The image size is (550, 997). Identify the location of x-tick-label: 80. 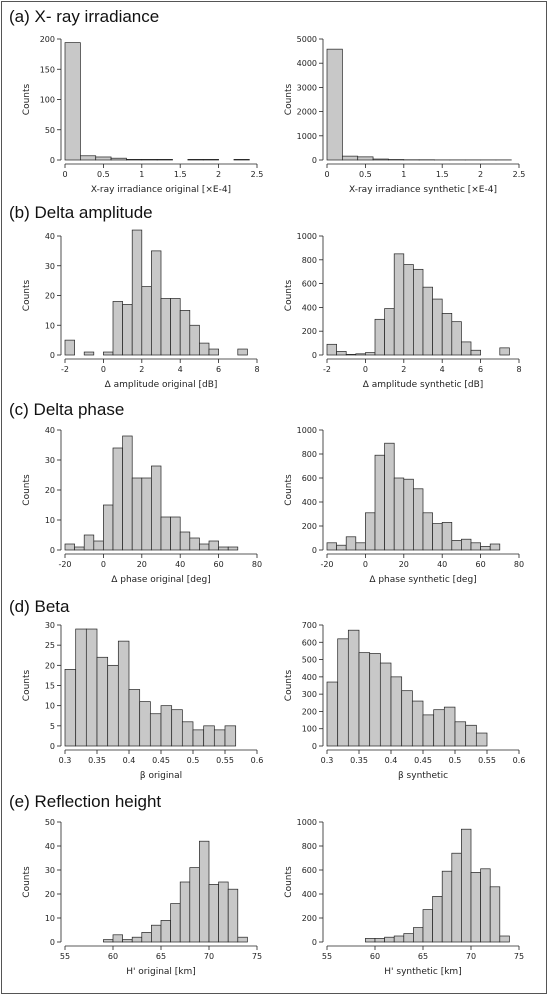
(519, 564).